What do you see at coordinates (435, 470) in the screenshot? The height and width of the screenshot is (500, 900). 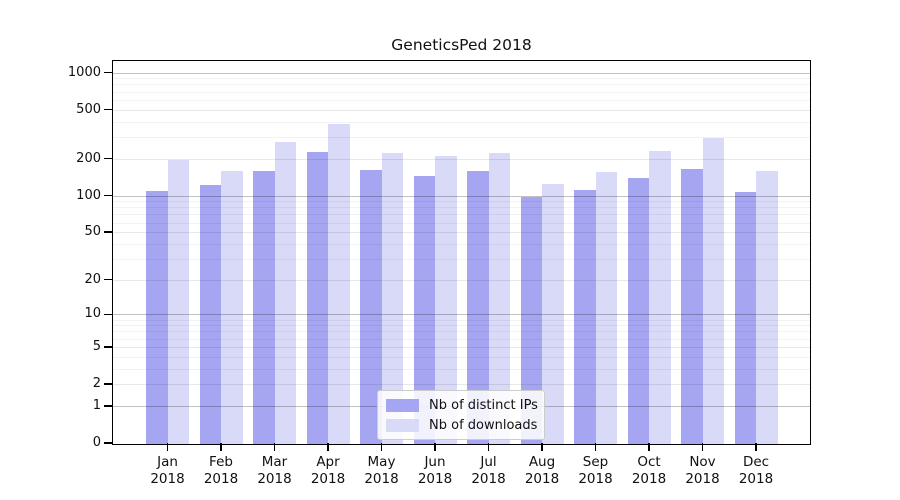 I see `x-tick-label: Jun 2018` at bounding box center [435, 470].